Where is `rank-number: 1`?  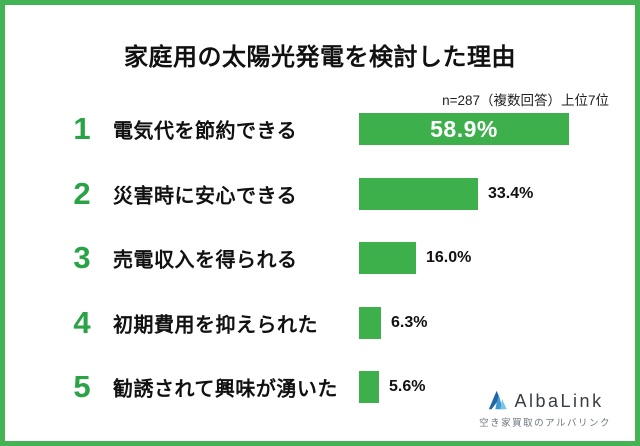
rank-number: 1 is located at coordinates (82, 129).